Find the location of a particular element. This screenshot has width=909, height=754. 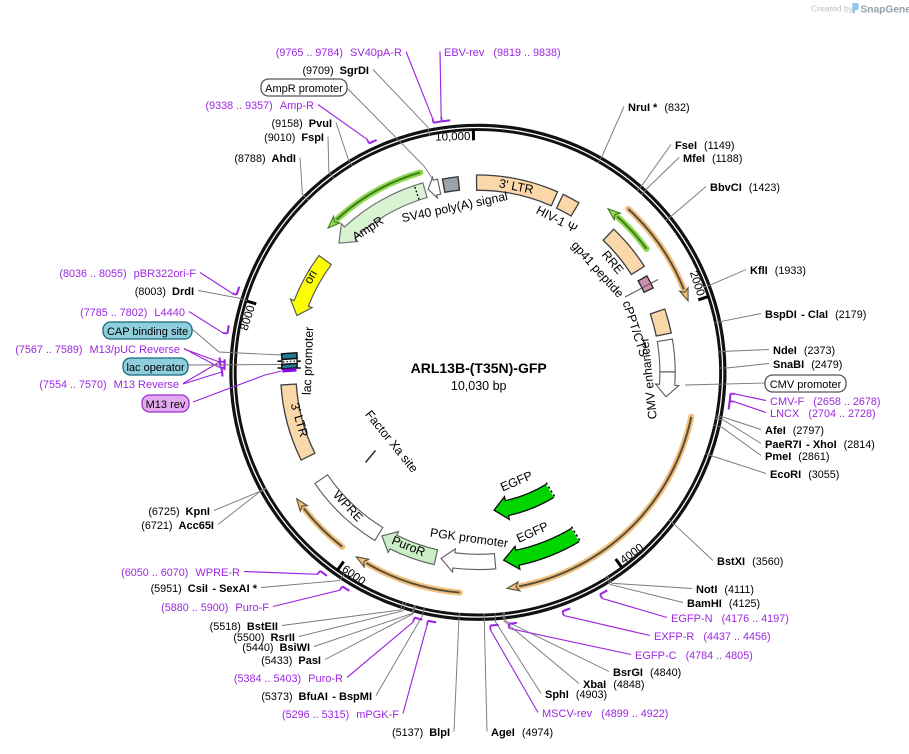

svg-text: EGFP-N(4176 .. 4197) is located at coordinates (730, 619).